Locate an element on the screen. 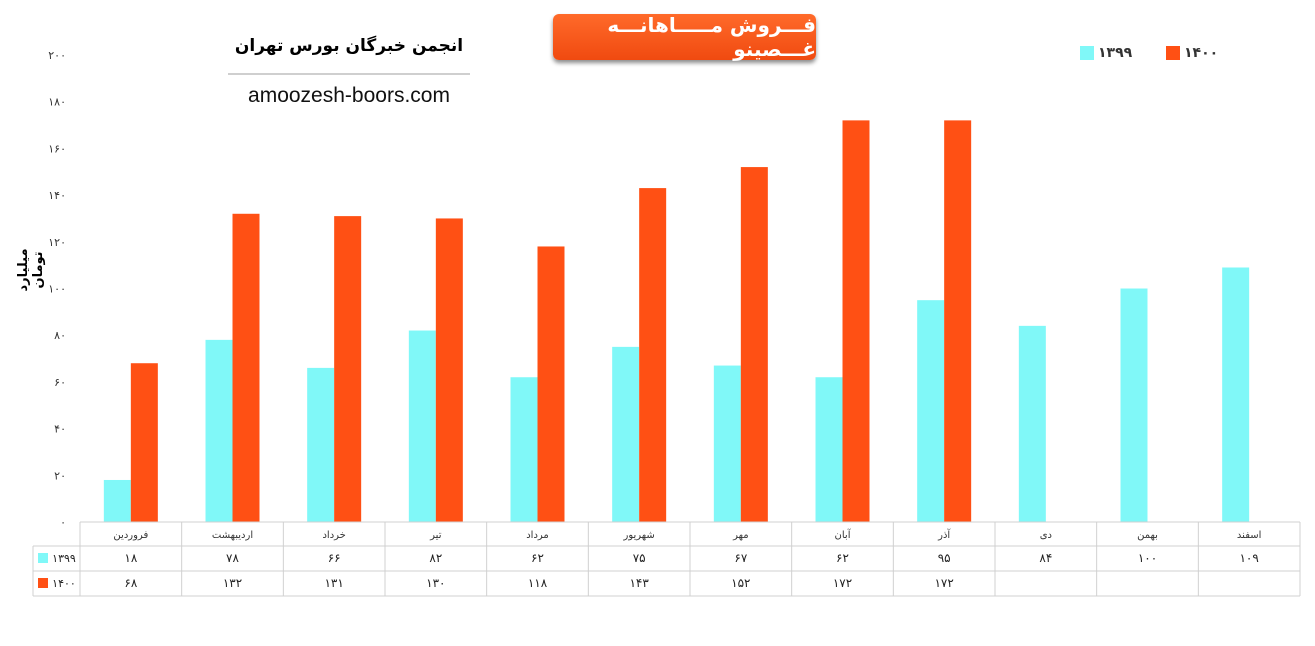  bar-۱۴۰۰-4 is located at coordinates (551, 384).